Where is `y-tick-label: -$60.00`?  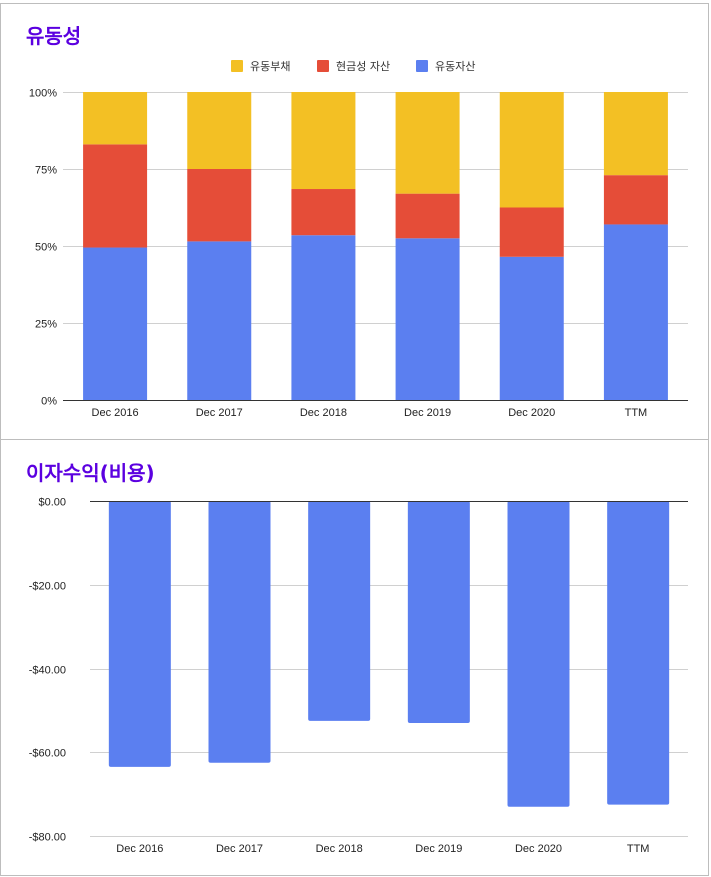
y-tick-label: -$60.00 is located at coordinates (47, 754).